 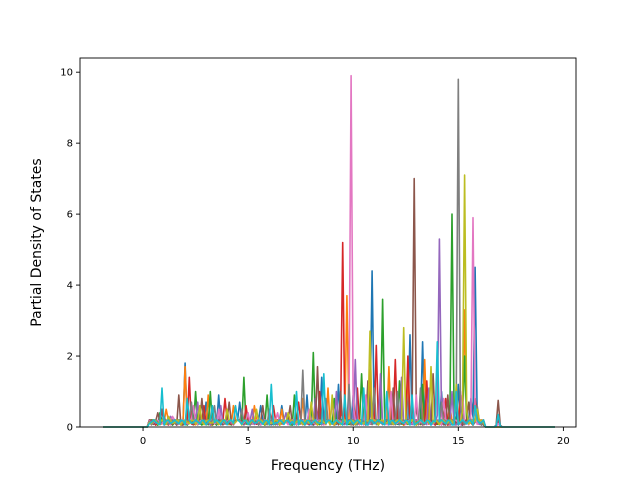 What do you see at coordinates (70, 286) in the screenshot?
I see `y-tick-label: 4` at bounding box center [70, 286].